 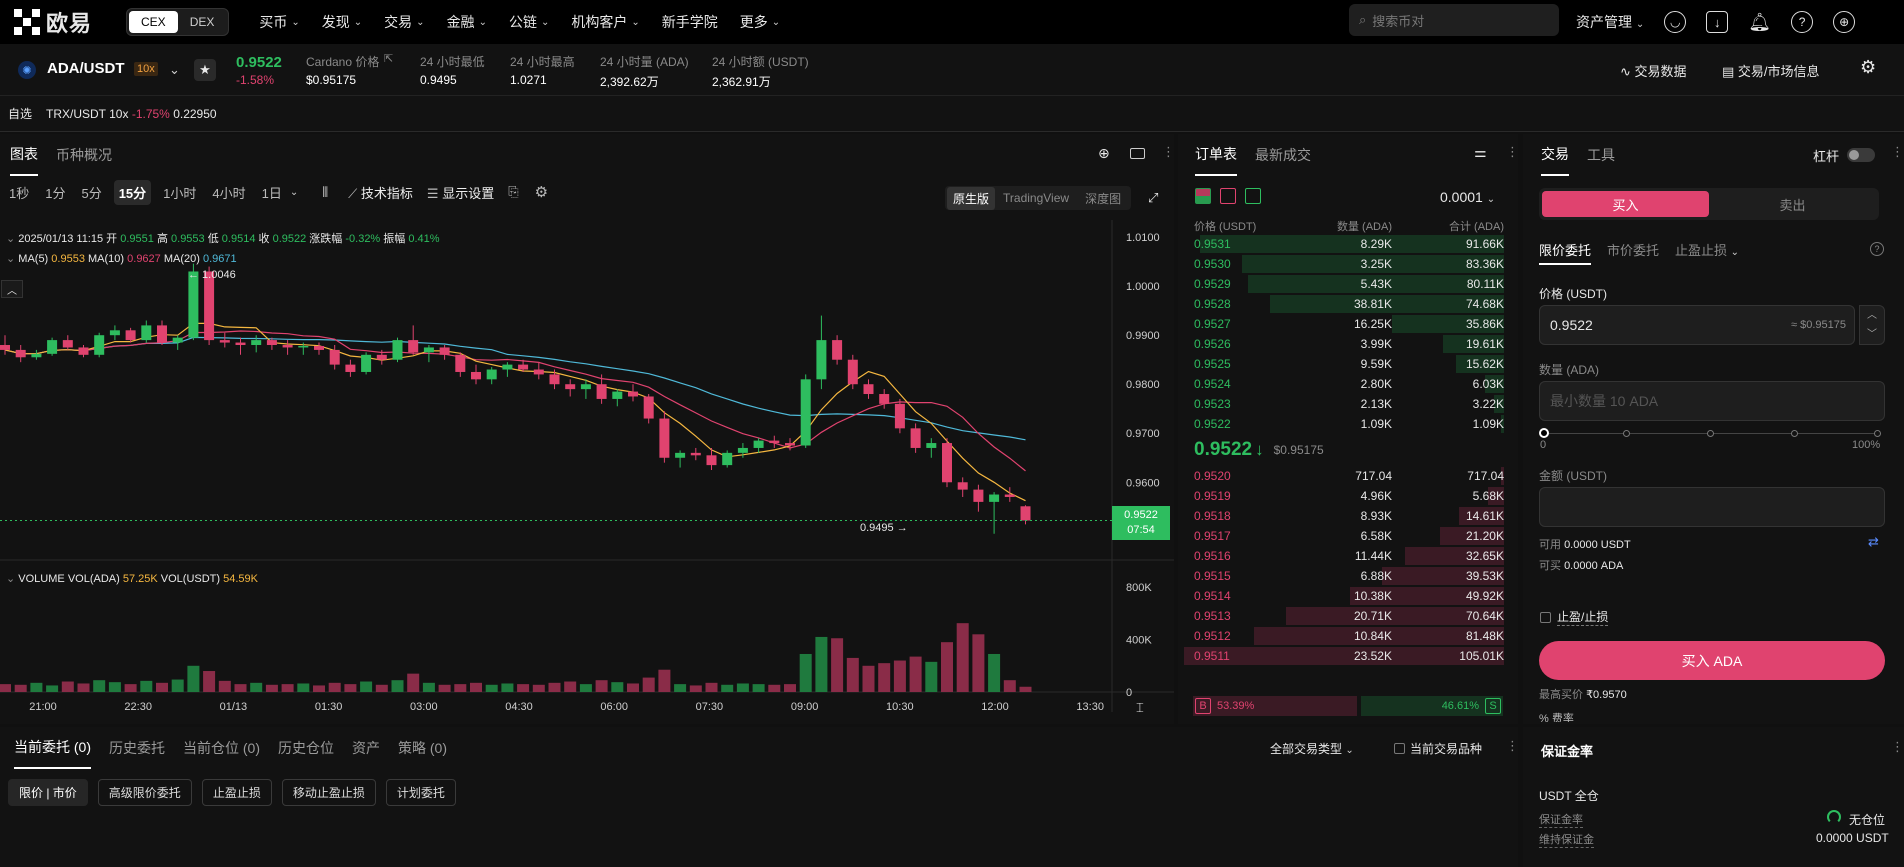 I want to click on asset-management-menu: 资产管理 ⌄, so click(x=1610, y=22).